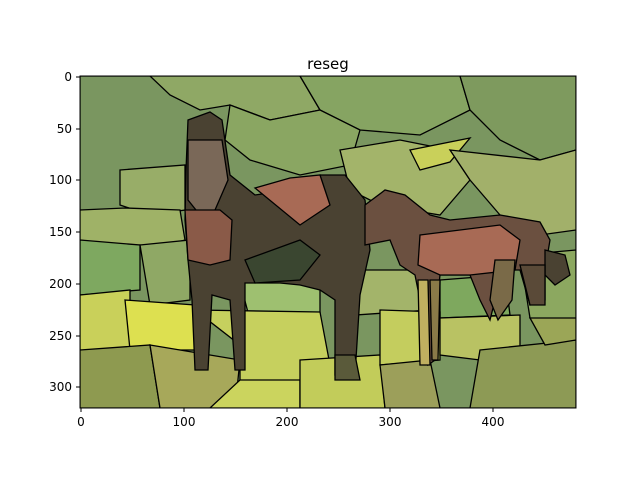  What do you see at coordinates (60, 232) in the screenshot?
I see `y-tick-label: 150` at bounding box center [60, 232].